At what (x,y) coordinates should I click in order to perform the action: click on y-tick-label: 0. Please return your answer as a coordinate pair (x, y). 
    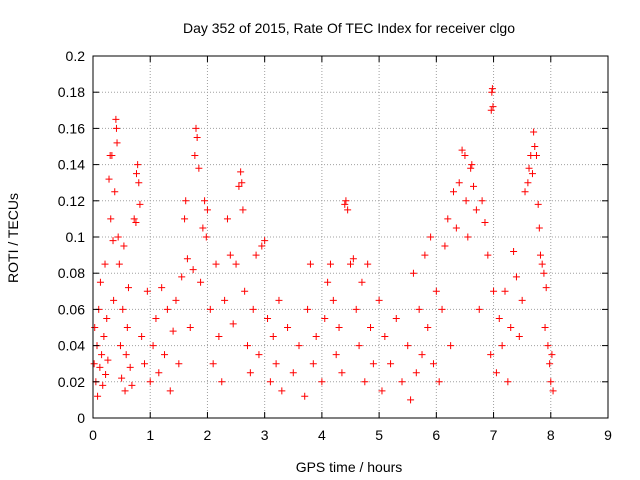
    Looking at the image, I should click on (81, 418).